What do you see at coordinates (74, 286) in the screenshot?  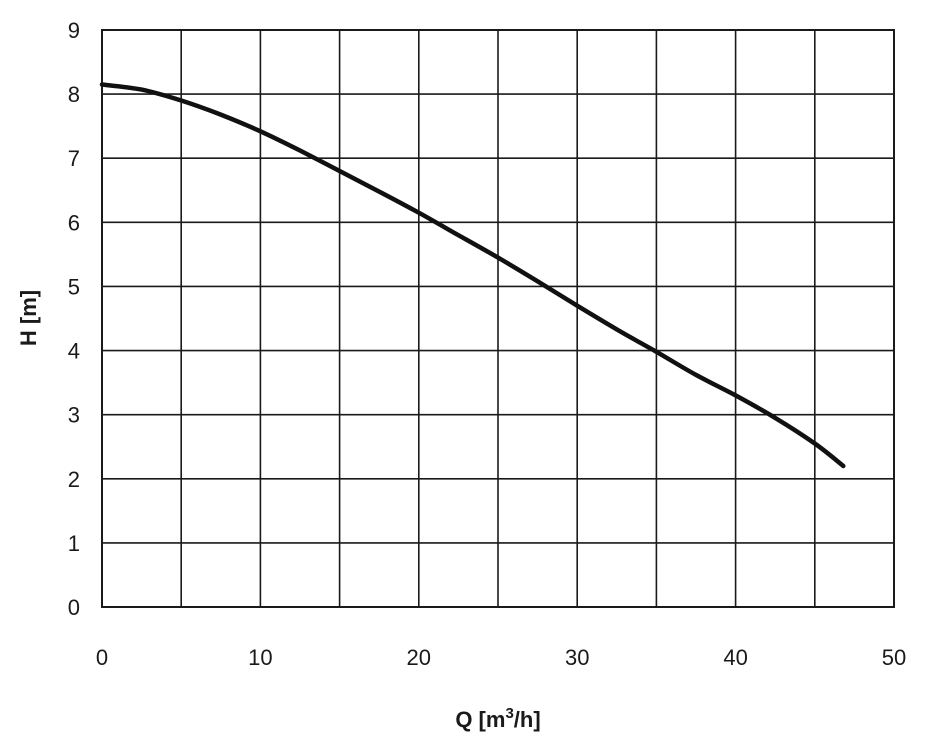 I see `y-tick-label-5: 5` at bounding box center [74, 286].